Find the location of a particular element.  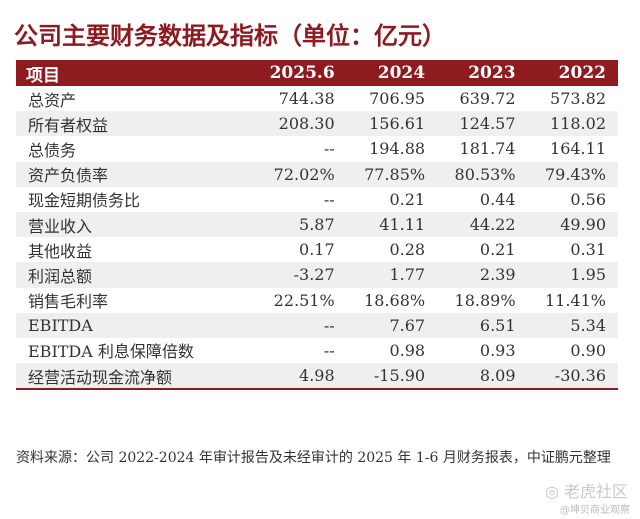

cell-value: 156.61 is located at coordinates (392, 124).